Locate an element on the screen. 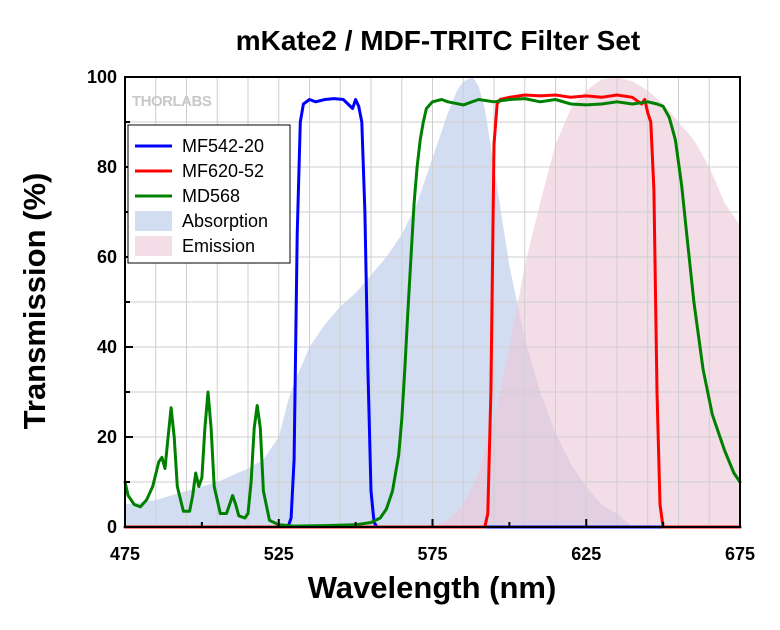 The width and height of the screenshot is (780, 630). legend: MF542-20 MF620-52 MD568 Absorption Emission is located at coordinates (209, 194).